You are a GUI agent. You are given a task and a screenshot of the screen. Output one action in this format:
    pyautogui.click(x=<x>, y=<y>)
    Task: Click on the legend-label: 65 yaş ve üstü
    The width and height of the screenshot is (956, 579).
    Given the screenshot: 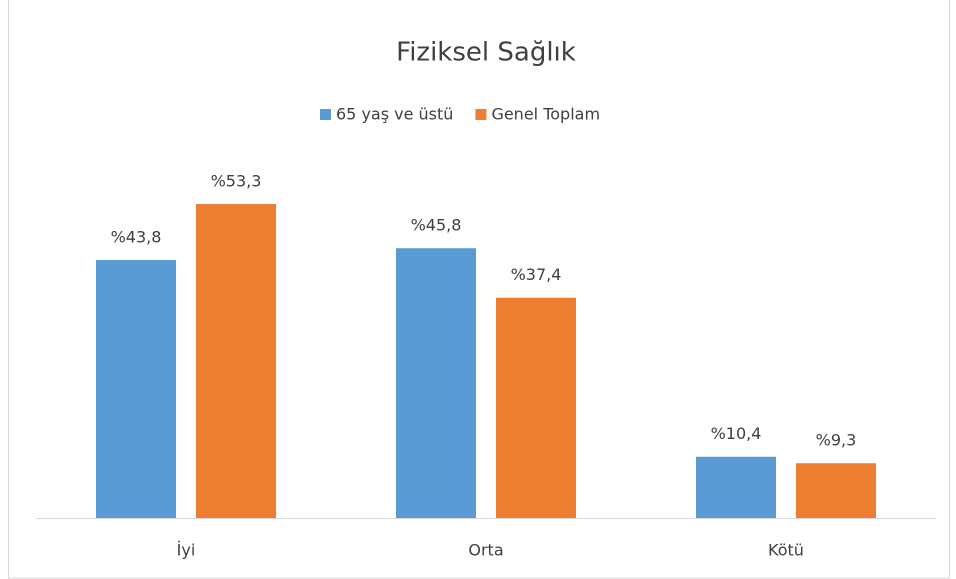 What is the action you would take?
    pyautogui.click(x=394, y=114)
    